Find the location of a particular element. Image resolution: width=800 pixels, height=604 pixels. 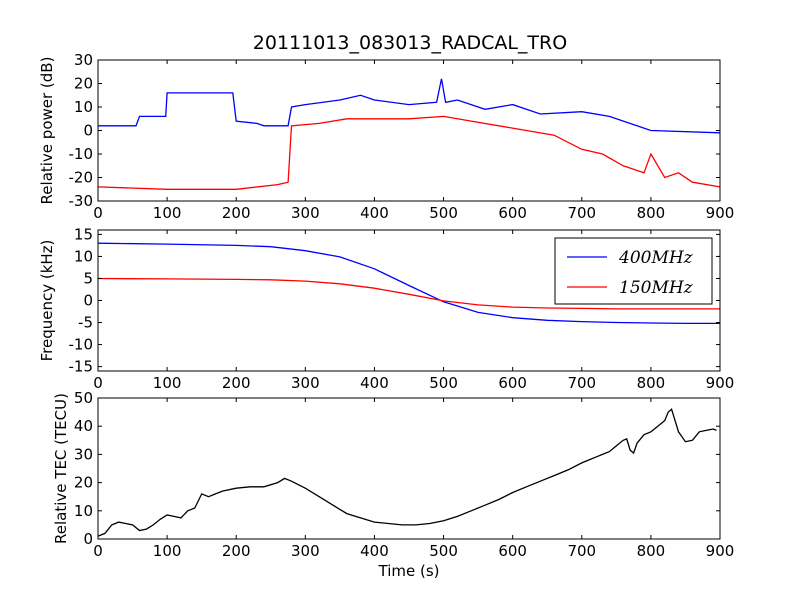

frequency-ytick-label: -5 is located at coordinates (85, 323).